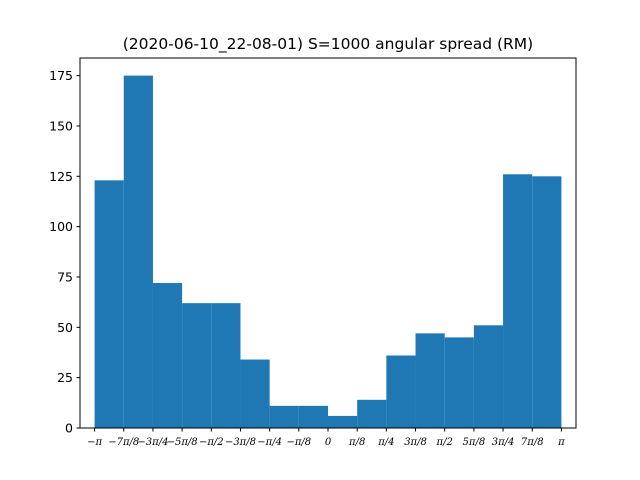 Image resolution: width=640 pixels, height=480 pixels. Describe the element at coordinates (356, 442) in the screenshot. I see `x-tick-label: π/8` at that location.